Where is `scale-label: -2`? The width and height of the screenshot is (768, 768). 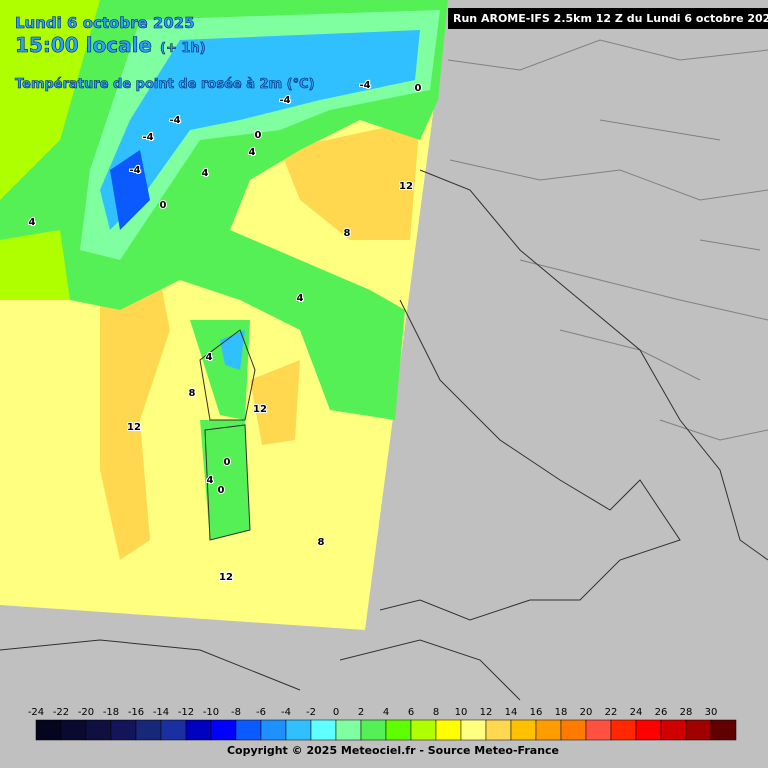 scale-label: -2 is located at coordinates (311, 712).